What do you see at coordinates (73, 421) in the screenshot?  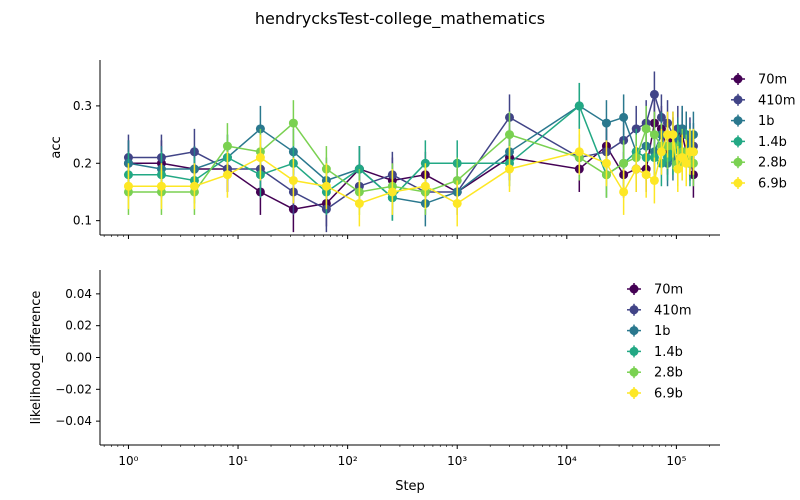 I see `y-tick-label: −0.04` at bounding box center [73, 421].